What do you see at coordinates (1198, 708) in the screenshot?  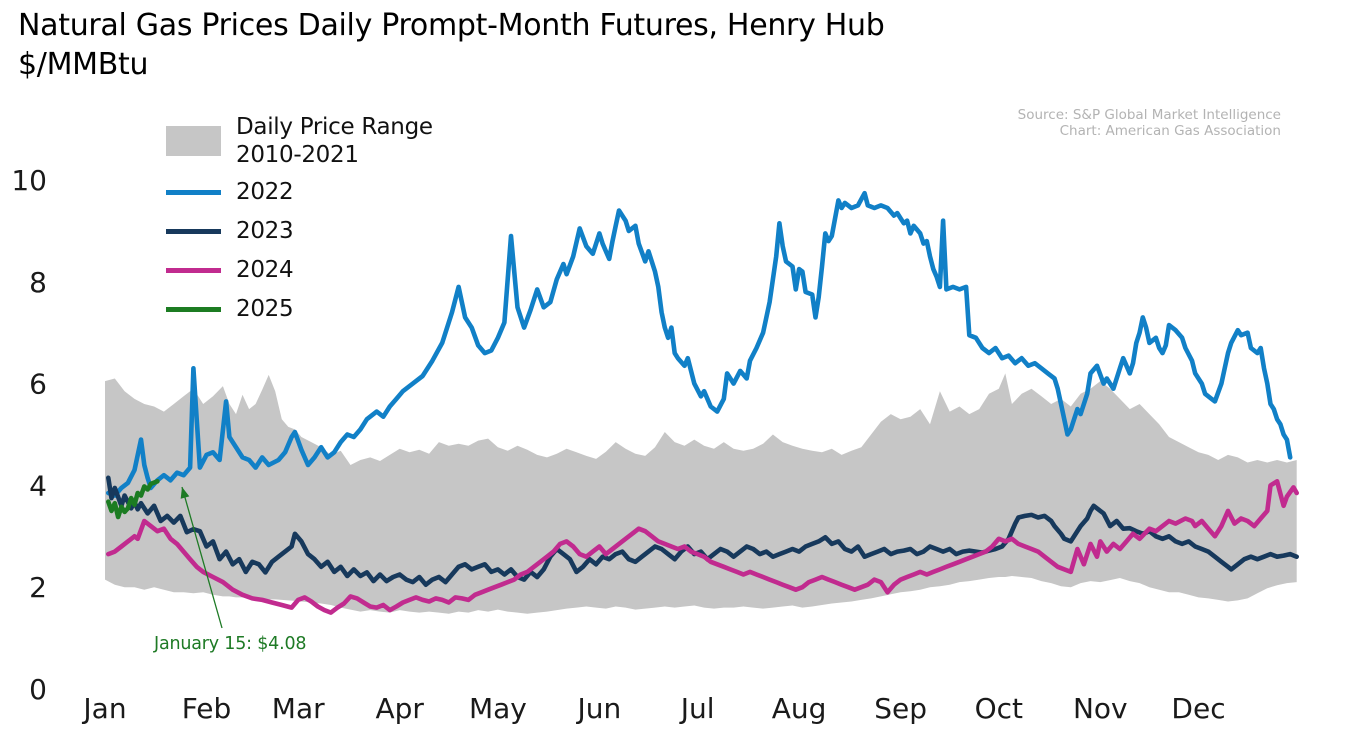 I see `x-tick-dec: Dec` at bounding box center [1198, 708].